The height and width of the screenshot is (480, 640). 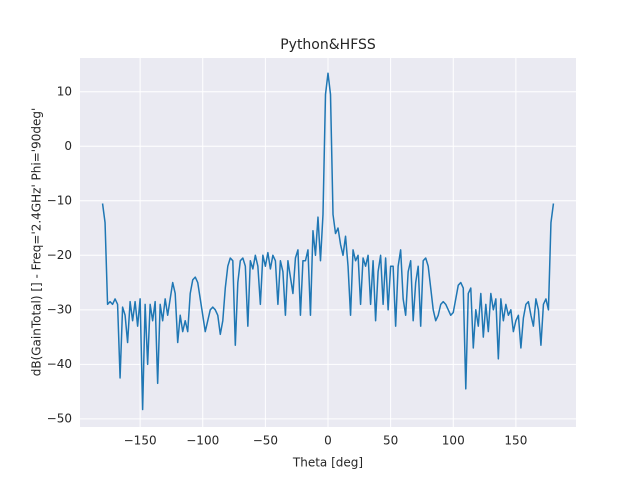 What do you see at coordinates (515, 441) in the screenshot?
I see `x-tick-label: 150` at bounding box center [515, 441].